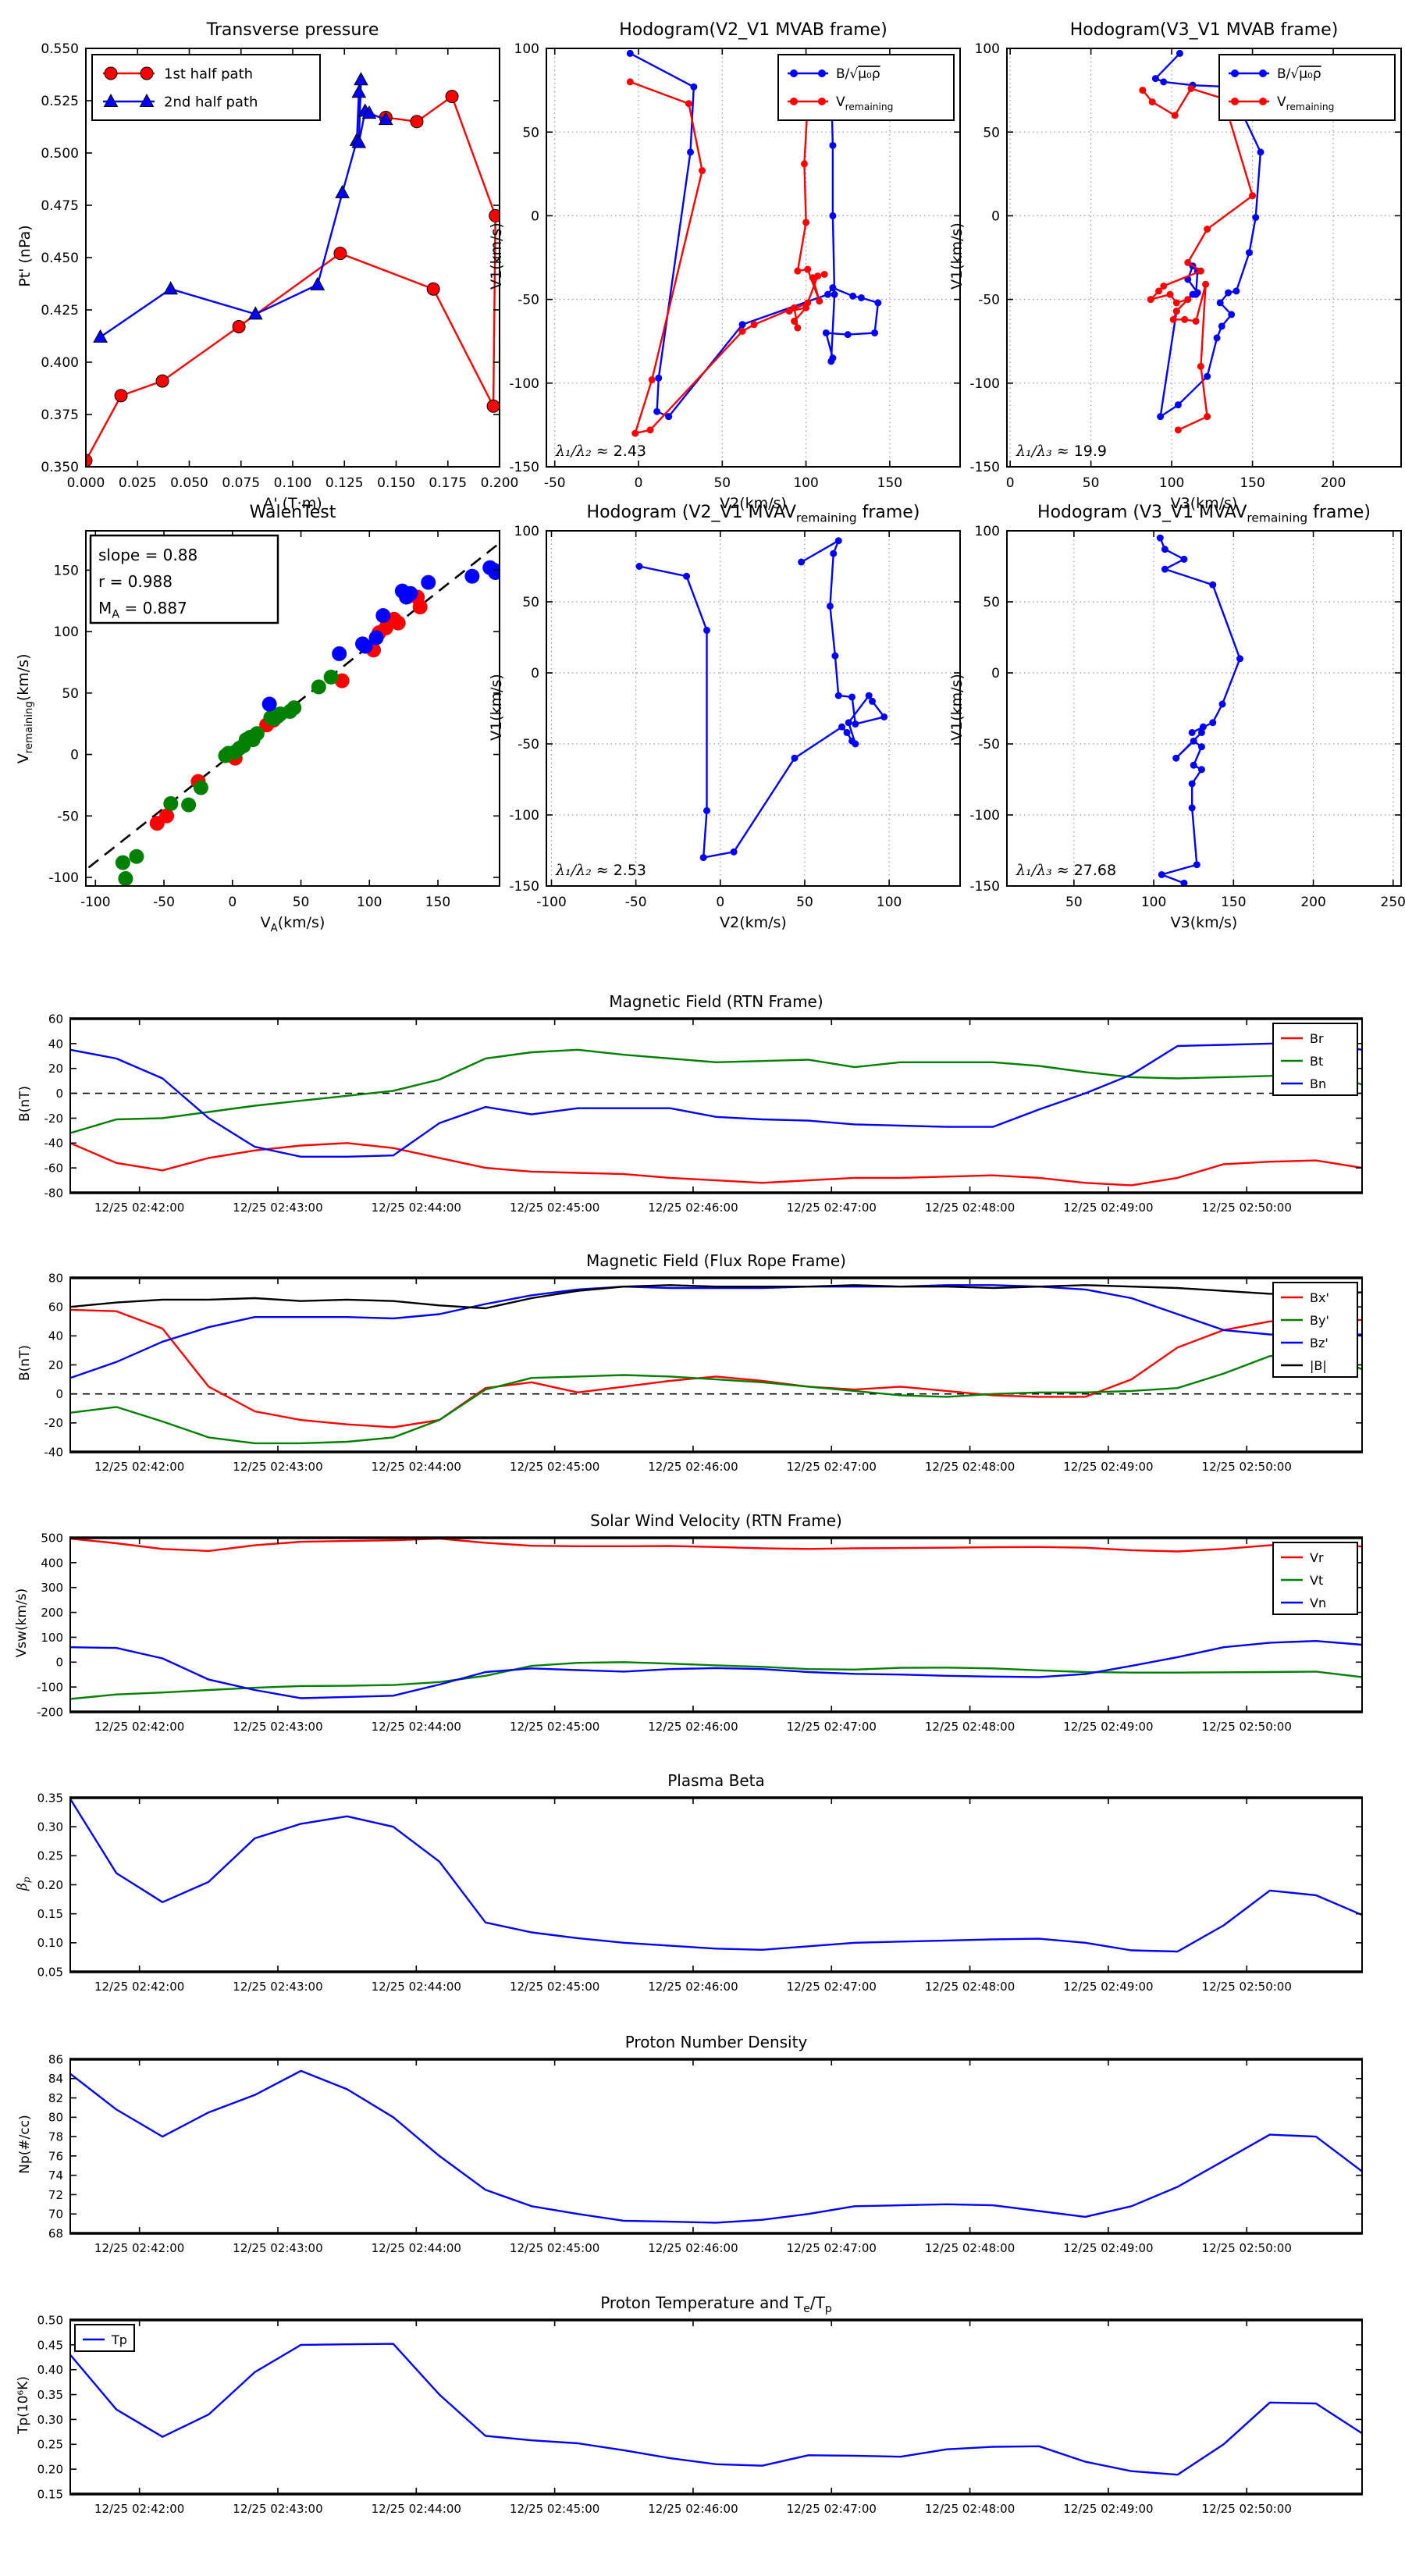 This screenshot has height=2576, width=1405. I want to click on svg-text: 0.45, so click(50, 2345).